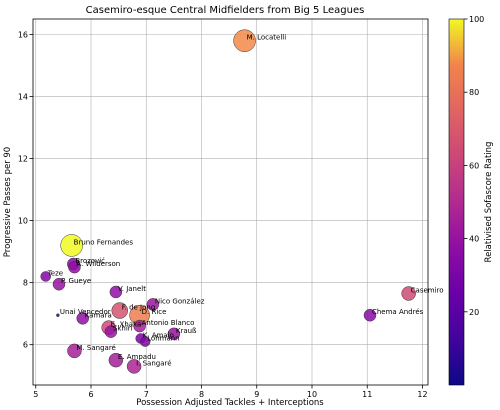 This screenshot has width=500, height=410. I want to click on point-label: V. Janelt, so click(132, 289).